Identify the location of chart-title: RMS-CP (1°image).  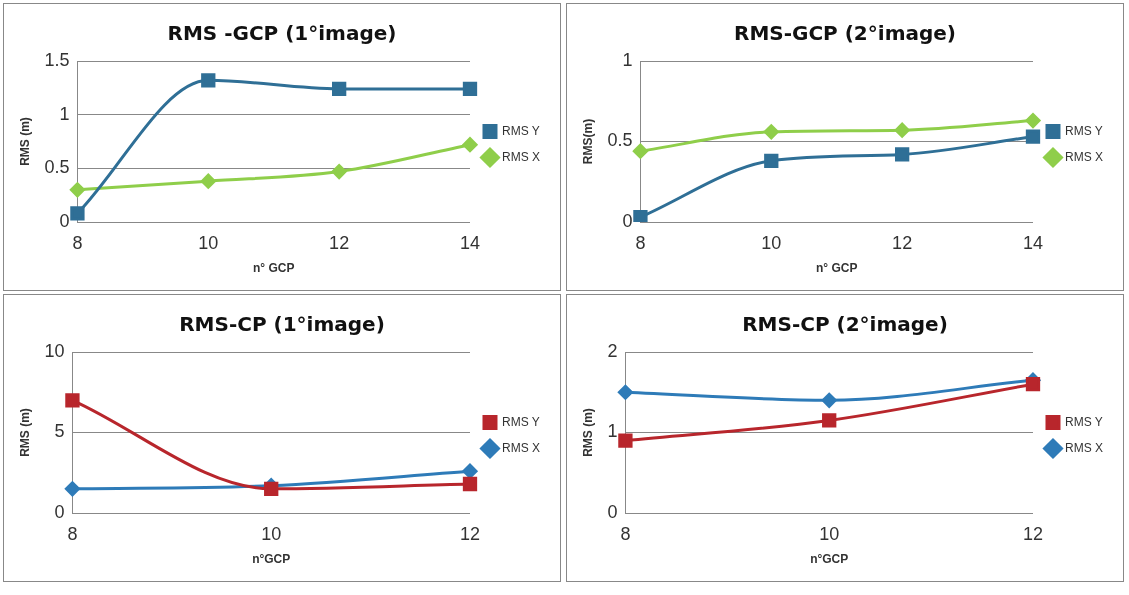
(282, 324).